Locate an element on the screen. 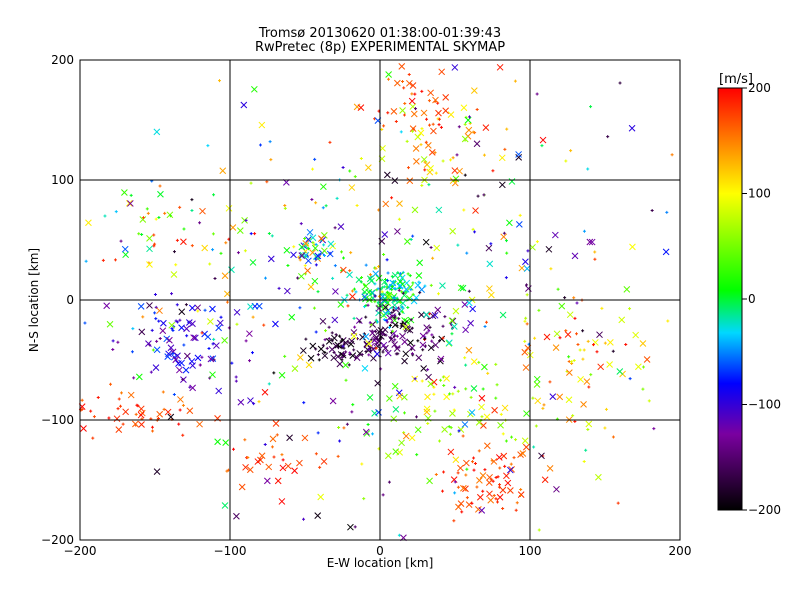 The image size is (800, 600). x-tick-label: −200 is located at coordinates (80, 551).